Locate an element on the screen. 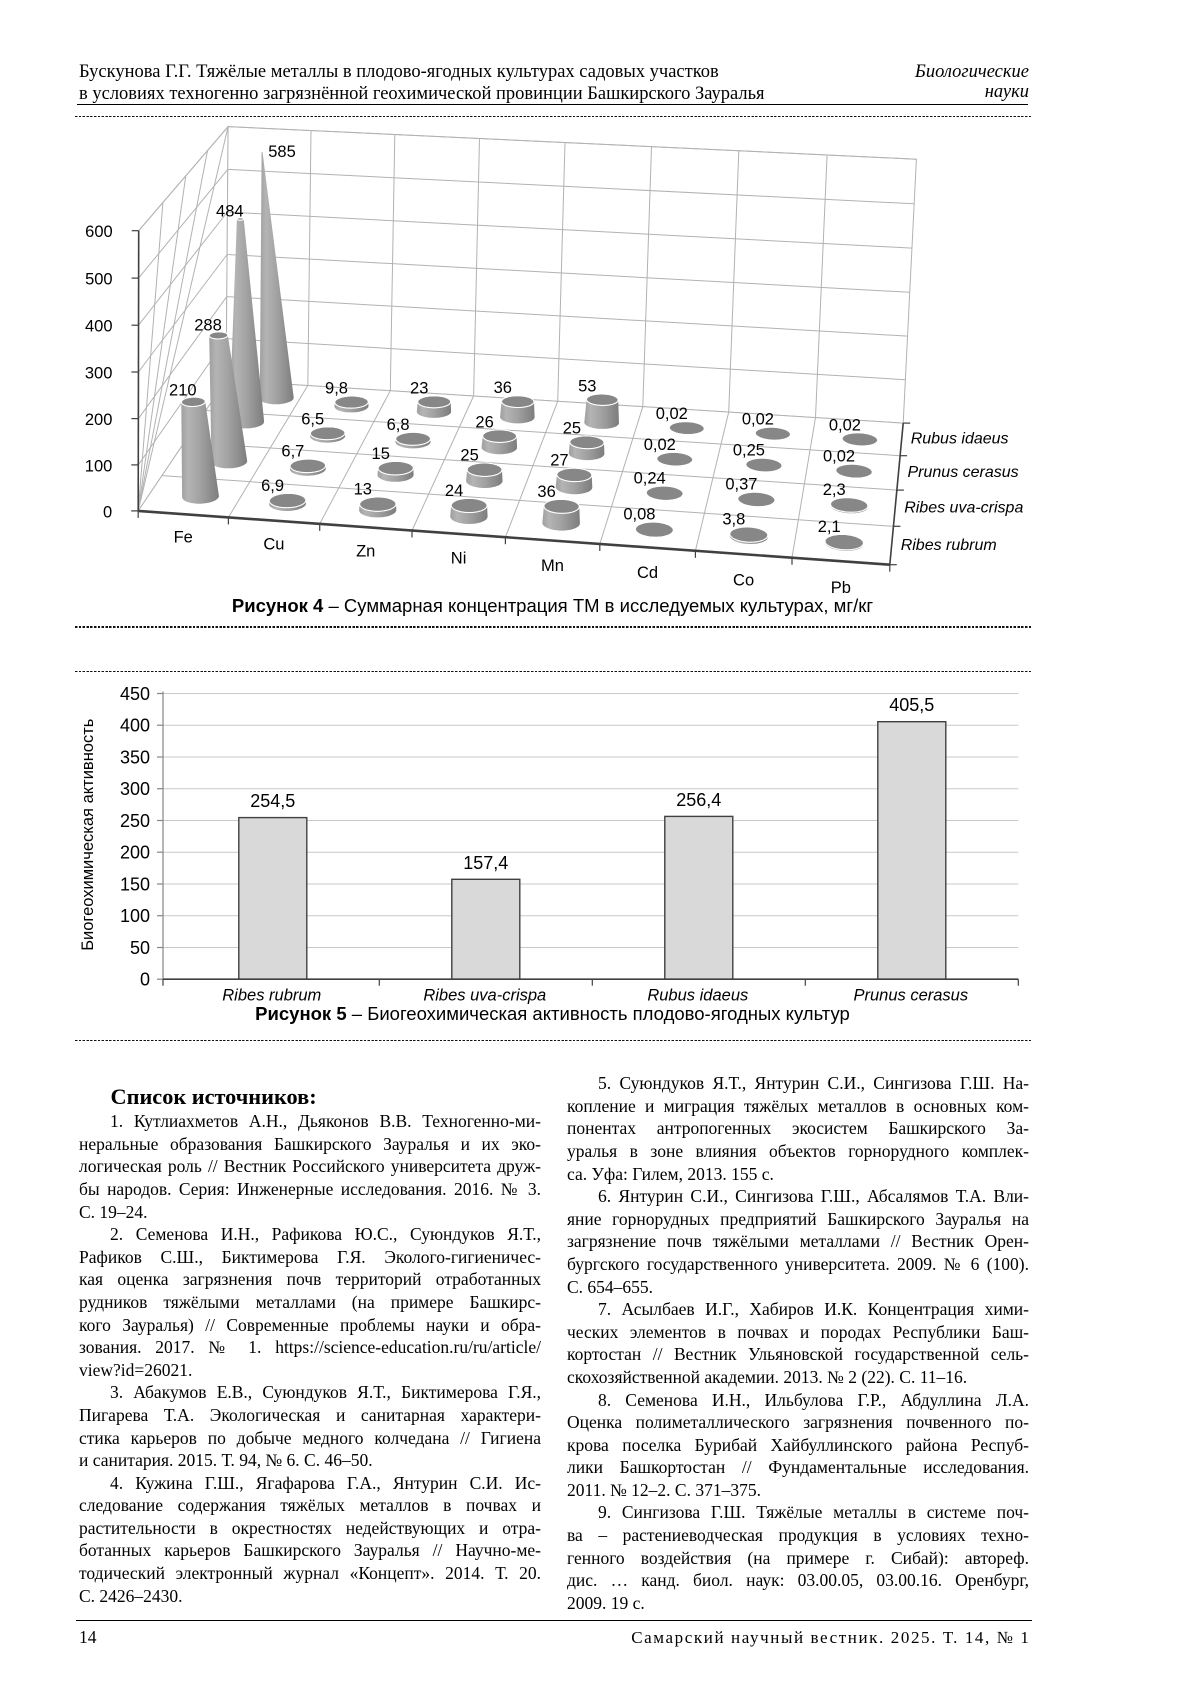 This screenshot has height=1697, width=1200. svg-text: Биогеохимическая активность is located at coordinates (88, 835).